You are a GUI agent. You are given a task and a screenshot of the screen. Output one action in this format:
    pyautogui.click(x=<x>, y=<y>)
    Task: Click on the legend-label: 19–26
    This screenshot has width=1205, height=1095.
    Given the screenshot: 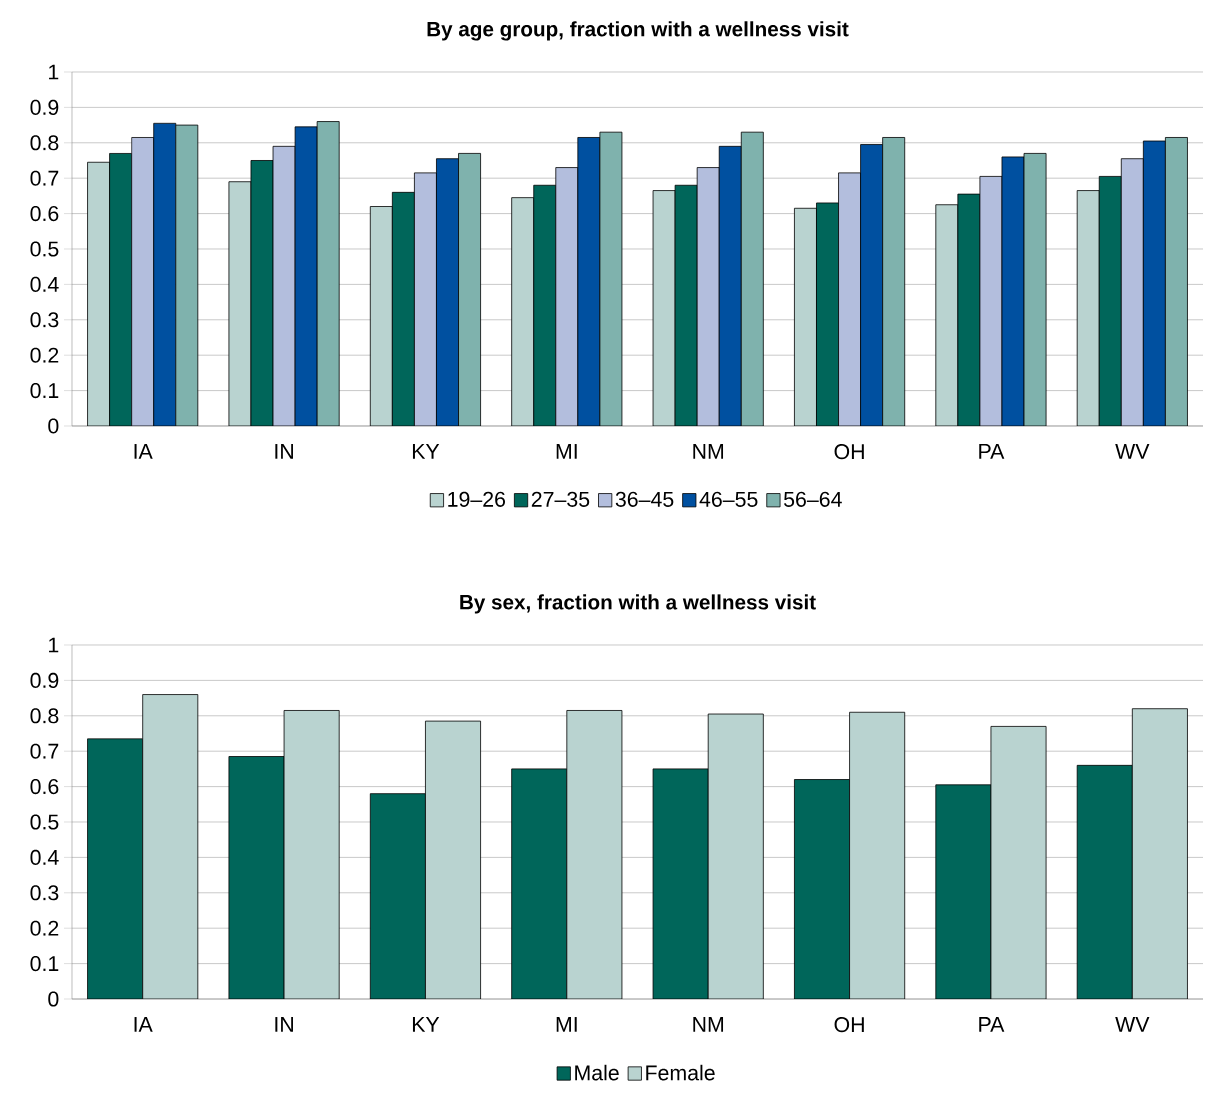 What is the action you would take?
    pyautogui.click(x=477, y=499)
    